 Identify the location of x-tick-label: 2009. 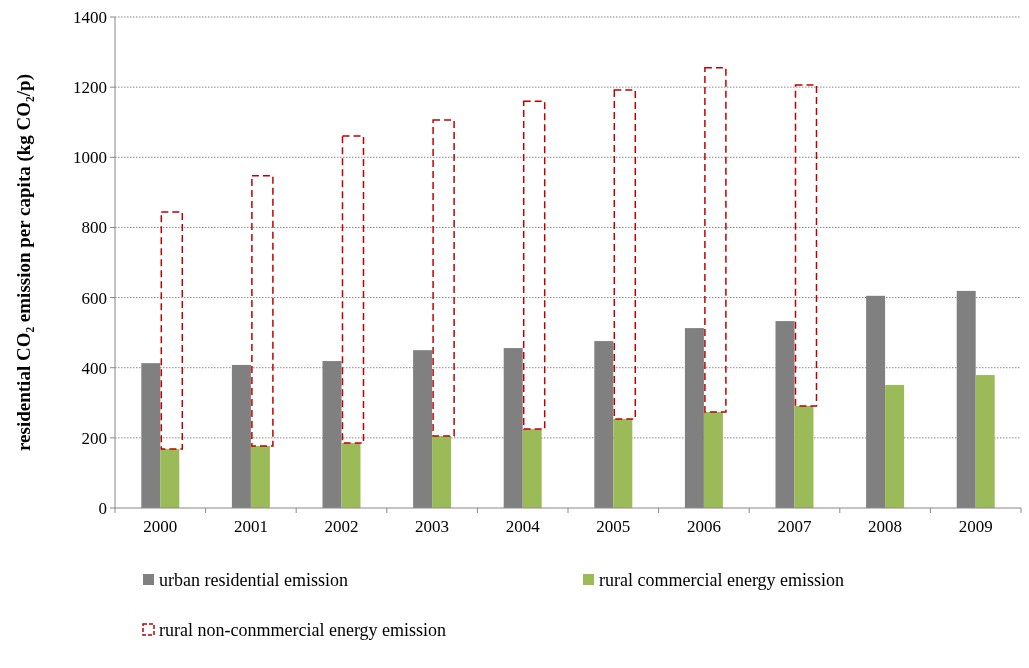
(975, 526).